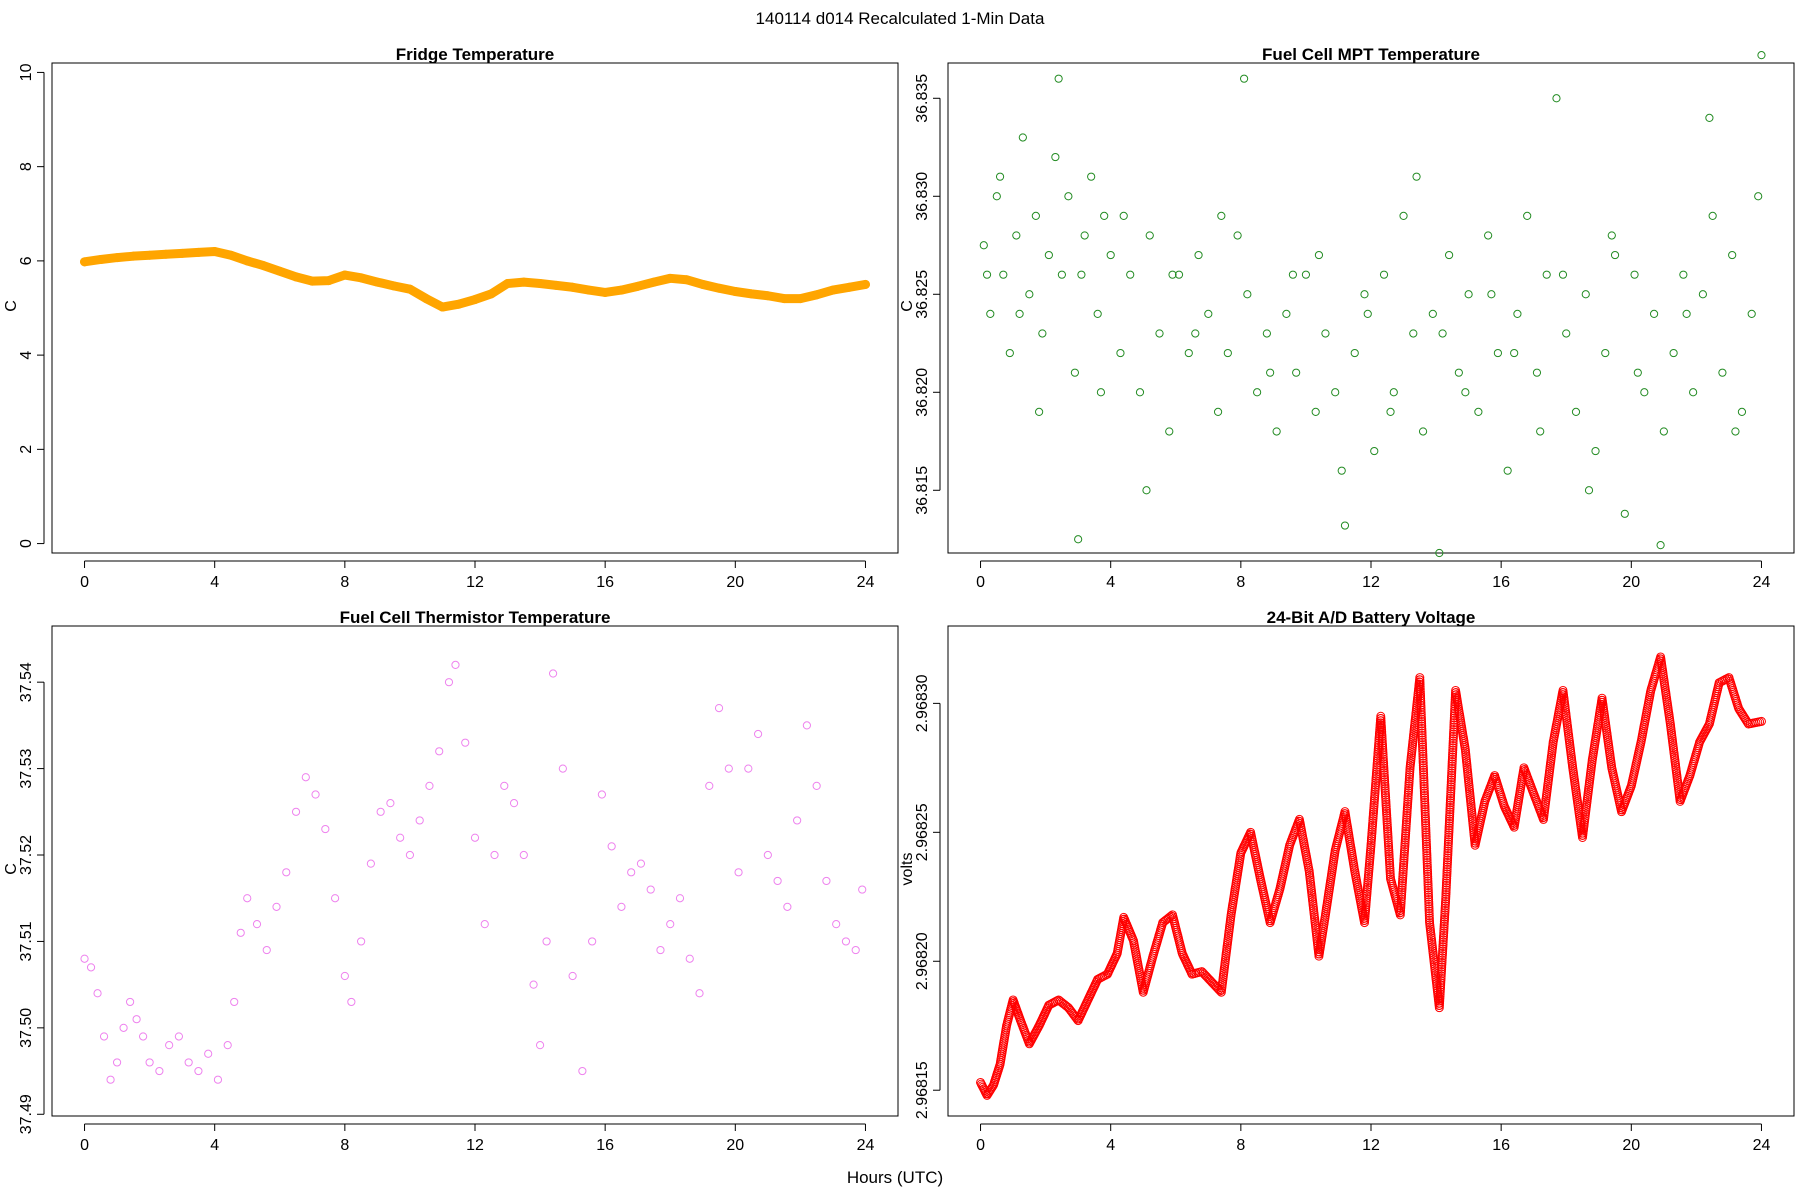  Describe the element at coordinates (475, 582) in the screenshot. I see `x-tick-label-fridge: 12` at that location.